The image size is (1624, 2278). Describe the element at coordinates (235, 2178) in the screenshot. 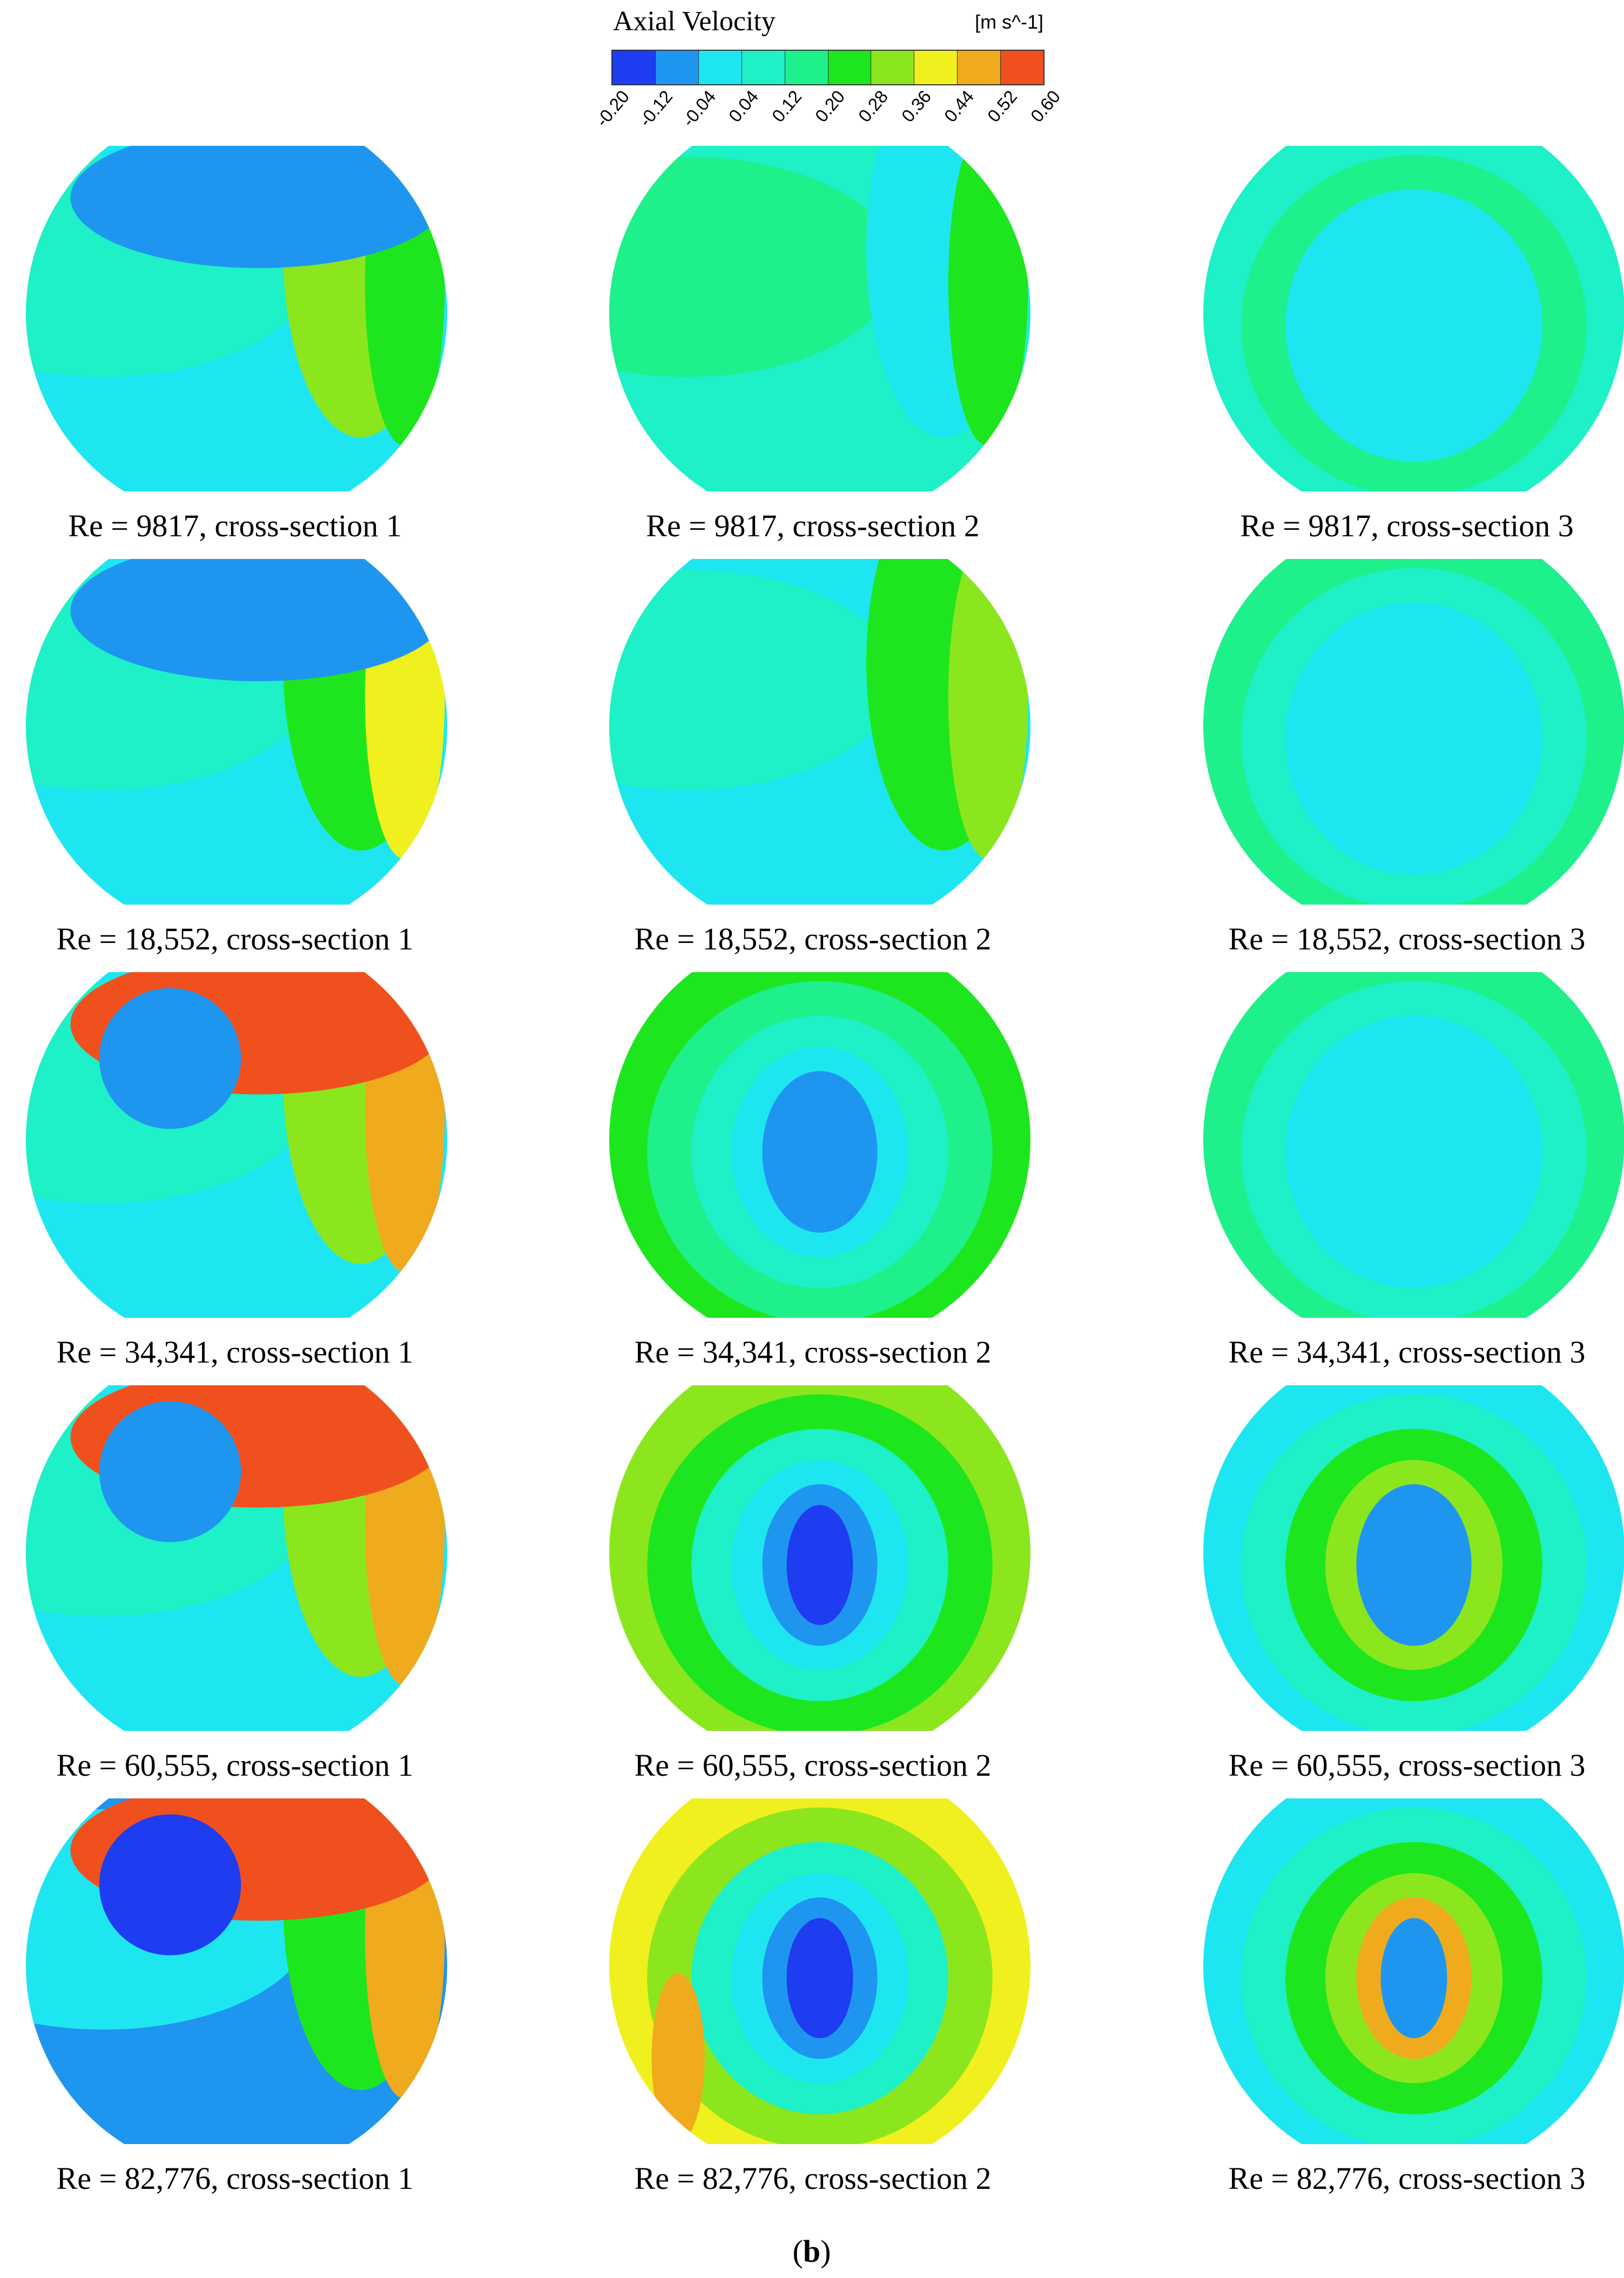

I see `panel-caption: Re = 82,776, cross-section 1` at that location.